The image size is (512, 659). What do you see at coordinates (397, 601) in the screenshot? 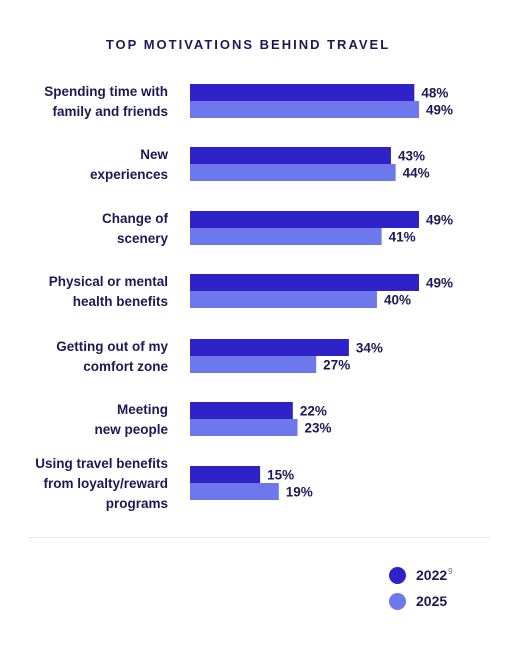
I see `legend-swatch-2025` at bounding box center [397, 601].